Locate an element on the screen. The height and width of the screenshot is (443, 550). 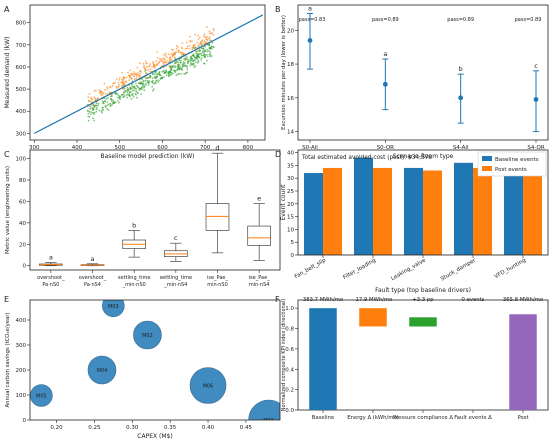
y-tick-label: 35 is located at coordinates (290, 166).